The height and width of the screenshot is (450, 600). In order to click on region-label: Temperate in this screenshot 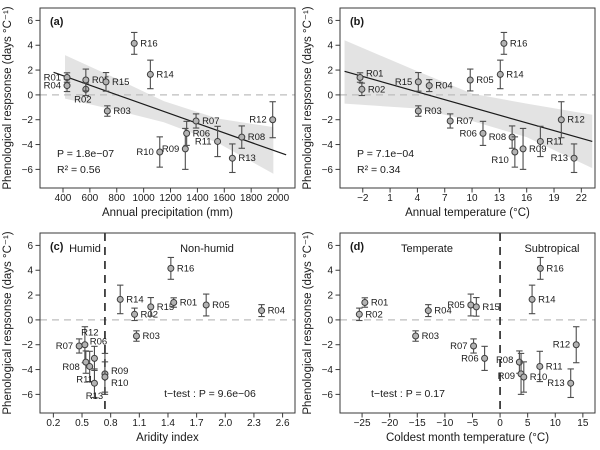, I will do `click(427, 249)`.